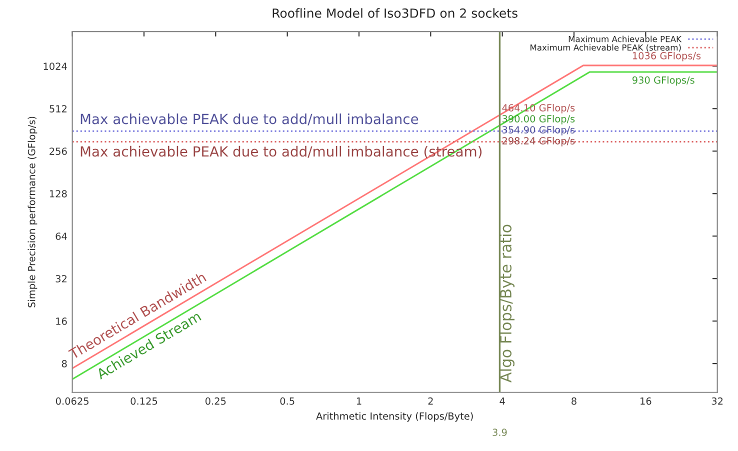 The height and width of the screenshot is (451, 738). Describe the element at coordinates (538, 141) in the screenshot. I see `annotation: 298.24 GFlop/s` at that location.